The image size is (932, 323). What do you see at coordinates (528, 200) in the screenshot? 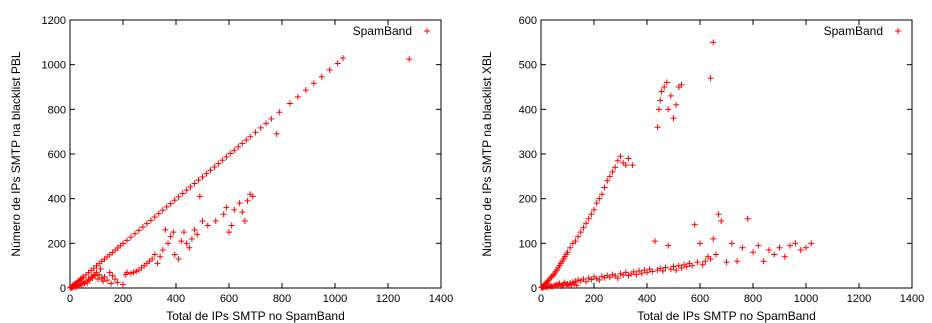
I see `y-tick-label: 200` at bounding box center [528, 200].